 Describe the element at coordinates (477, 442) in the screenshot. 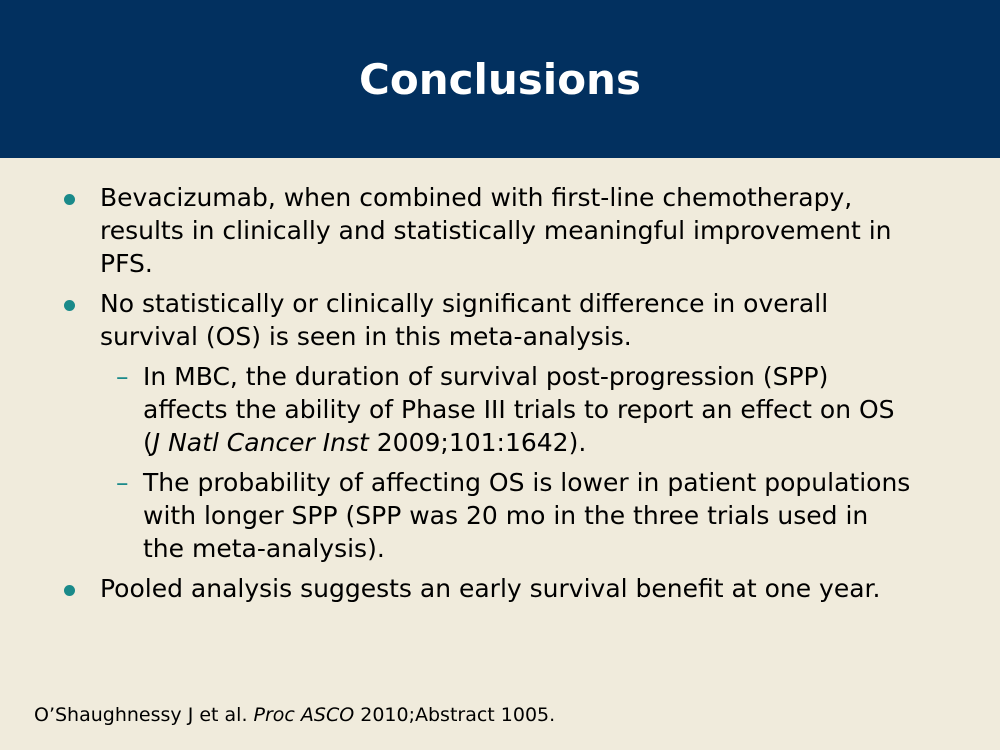

I see `subbullet-text-after: 2009;101:1642).` at that location.